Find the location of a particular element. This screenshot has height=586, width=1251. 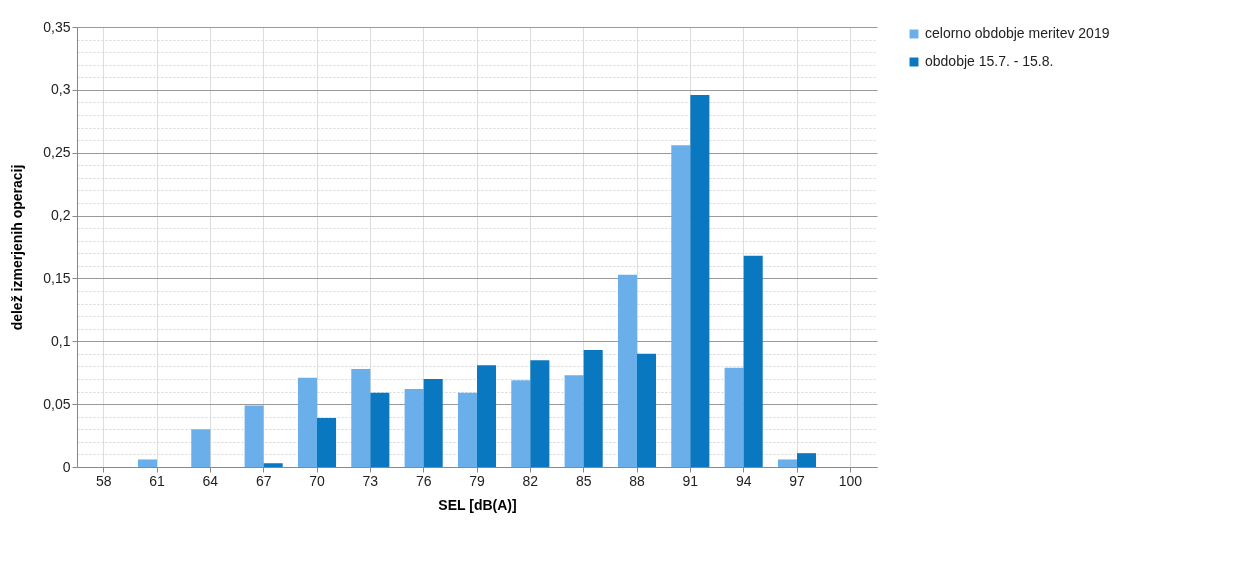

y-tick-label: 0 is located at coordinates (66, 466).